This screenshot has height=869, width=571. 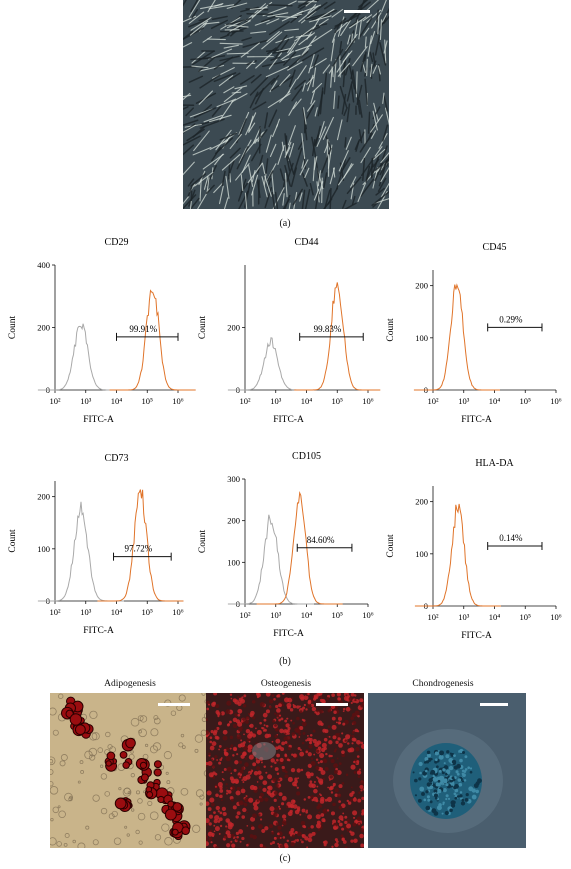 I want to click on isotype-curve, so click(x=80, y=357).